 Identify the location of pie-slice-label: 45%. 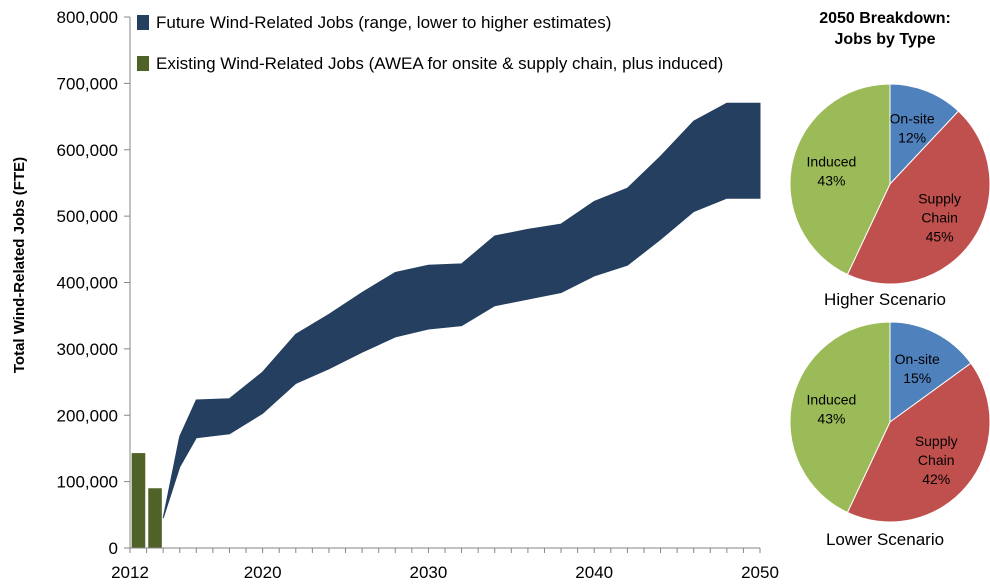
(940, 237).